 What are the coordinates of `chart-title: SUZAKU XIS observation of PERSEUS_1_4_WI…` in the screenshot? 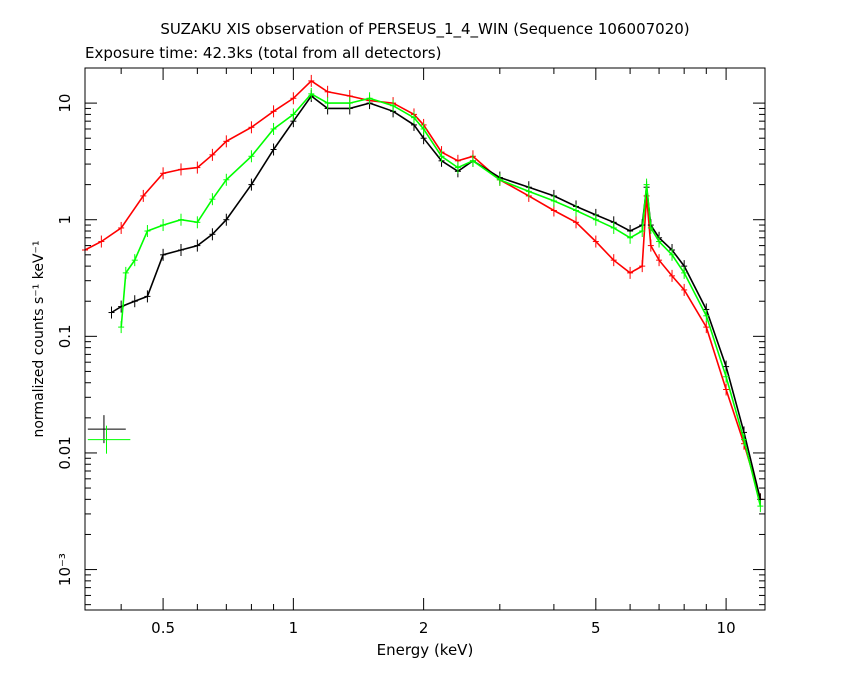 It's located at (425, 29).